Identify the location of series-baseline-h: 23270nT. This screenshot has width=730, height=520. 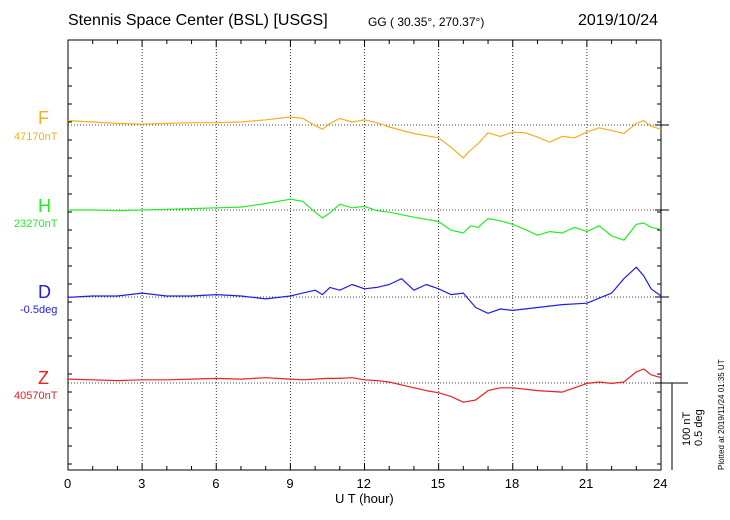
(36, 224).